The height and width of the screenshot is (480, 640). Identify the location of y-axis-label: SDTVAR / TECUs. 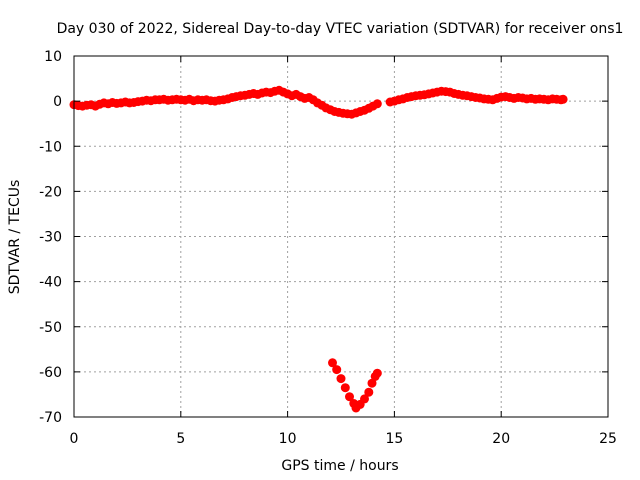
(15, 237).